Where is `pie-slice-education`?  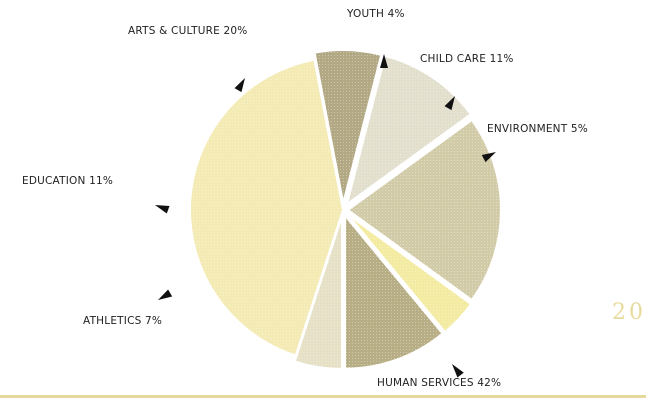
pie-slice-education is located at coordinates (409, 130).